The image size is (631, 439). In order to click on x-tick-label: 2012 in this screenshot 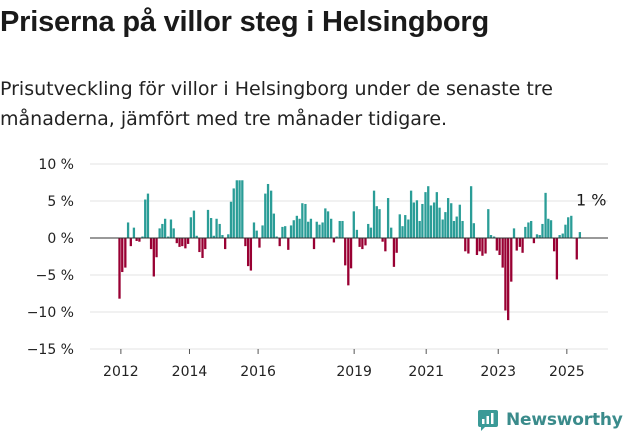, I will do `click(121, 372)`.